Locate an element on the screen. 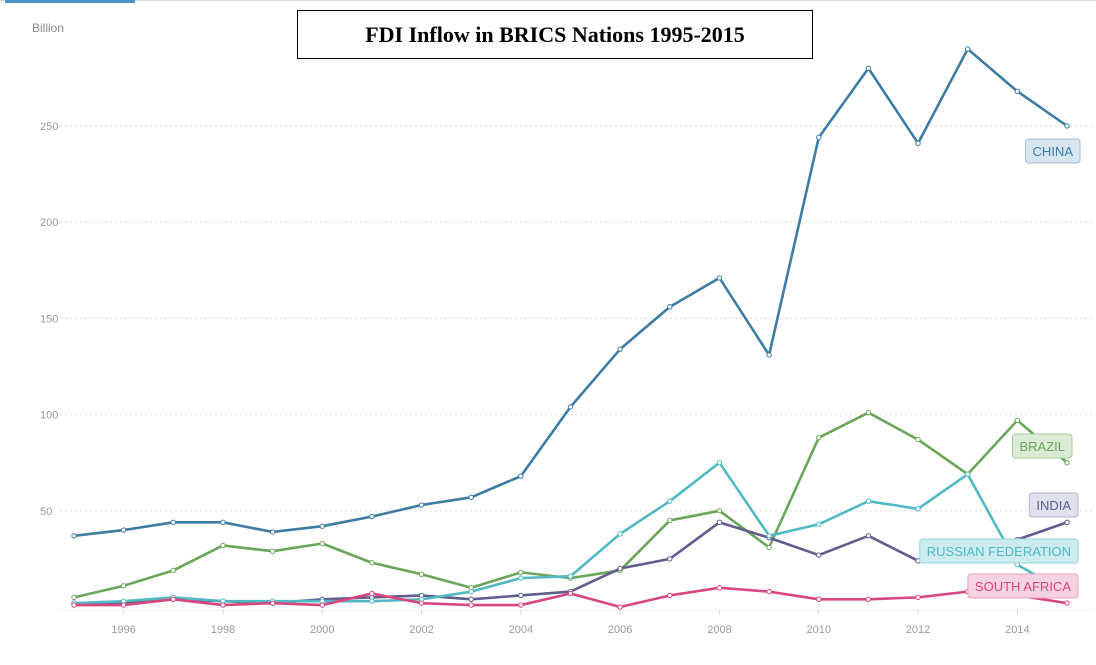 The image size is (1096, 665). series-label-brazil: BRAZIL is located at coordinates (1042, 446).